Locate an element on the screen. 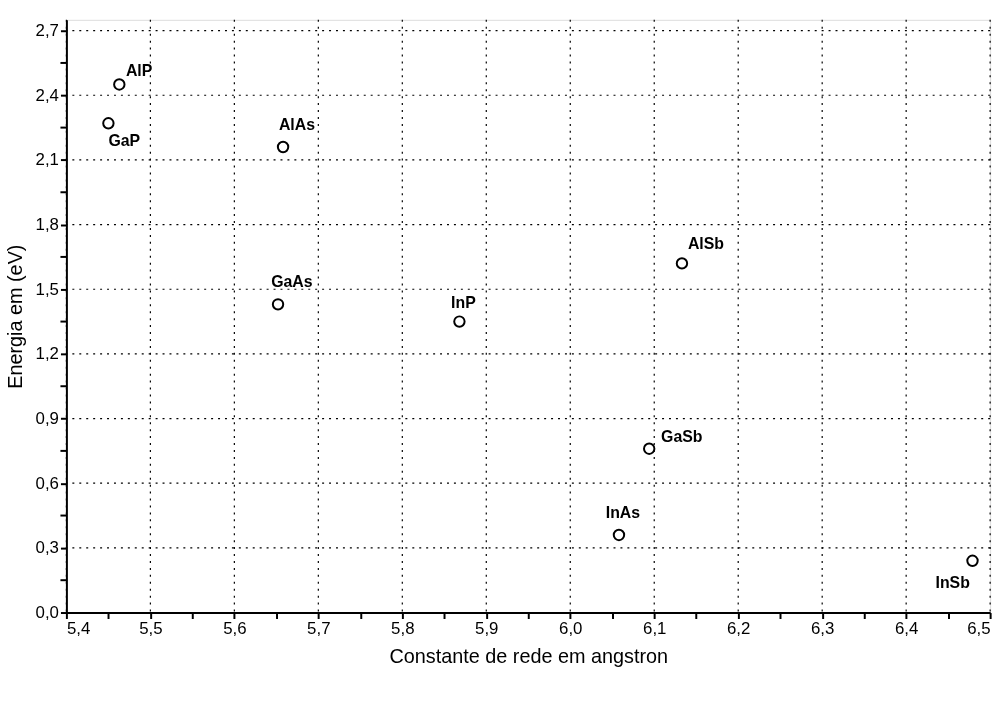  annotation: AlSb is located at coordinates (706, 243).